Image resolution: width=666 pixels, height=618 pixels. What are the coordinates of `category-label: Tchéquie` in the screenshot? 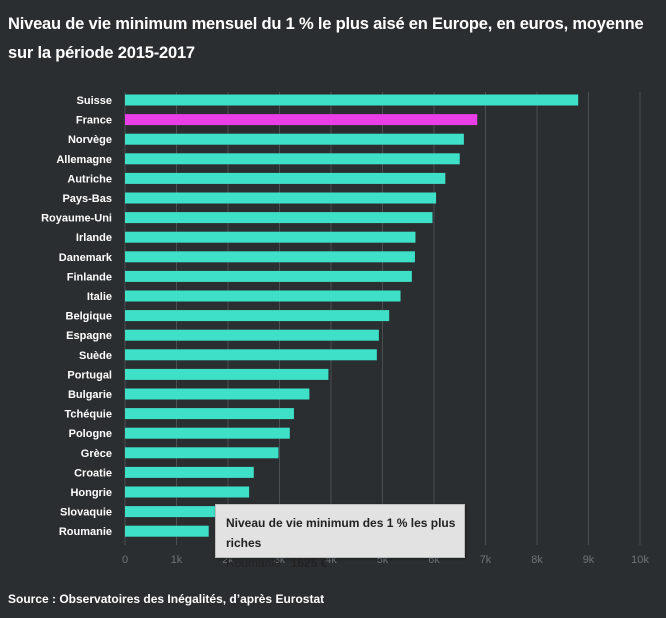 It's located at (88, 415).